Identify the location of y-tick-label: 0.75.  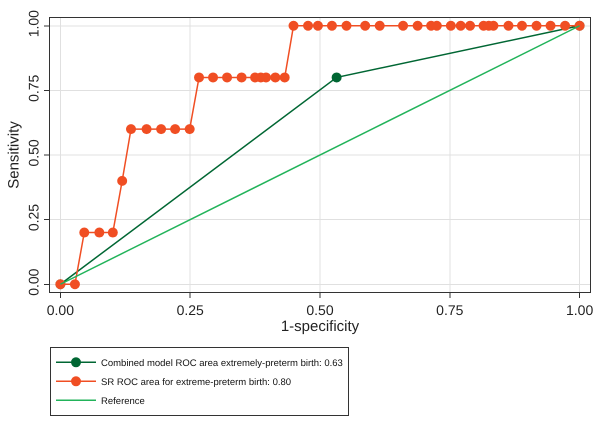
(33, 88).